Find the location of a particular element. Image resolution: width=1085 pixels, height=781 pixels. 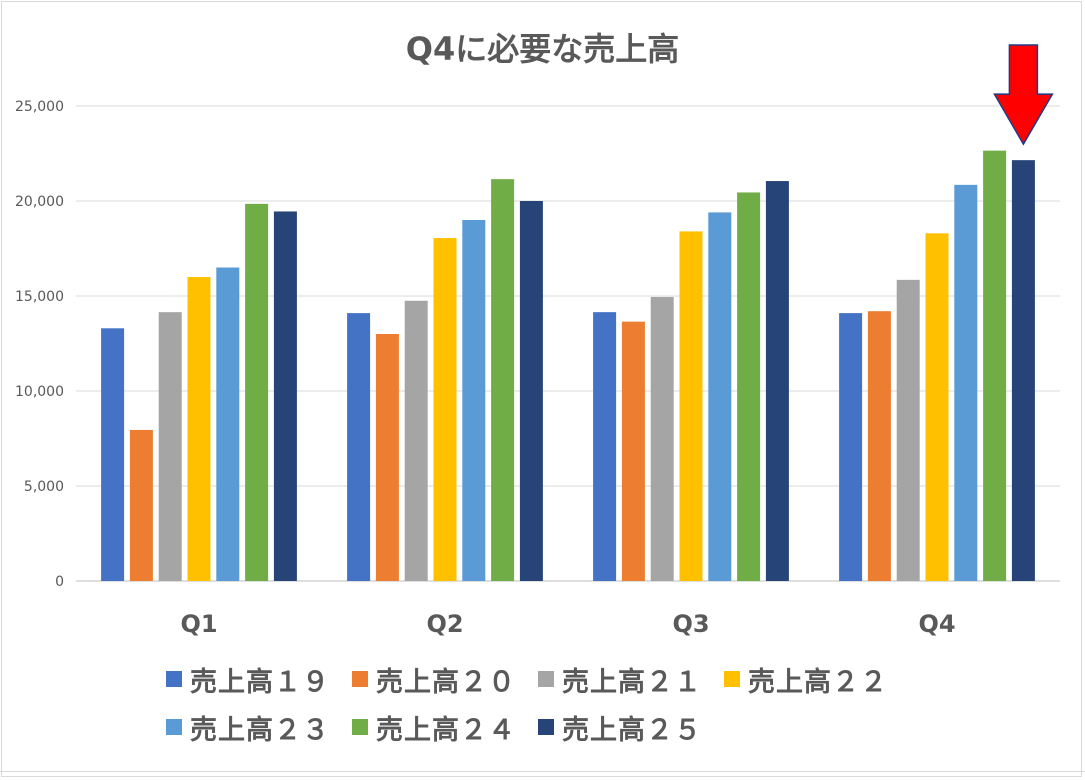

legend-label: 売上高２５ is located at coordinates (632, 730).